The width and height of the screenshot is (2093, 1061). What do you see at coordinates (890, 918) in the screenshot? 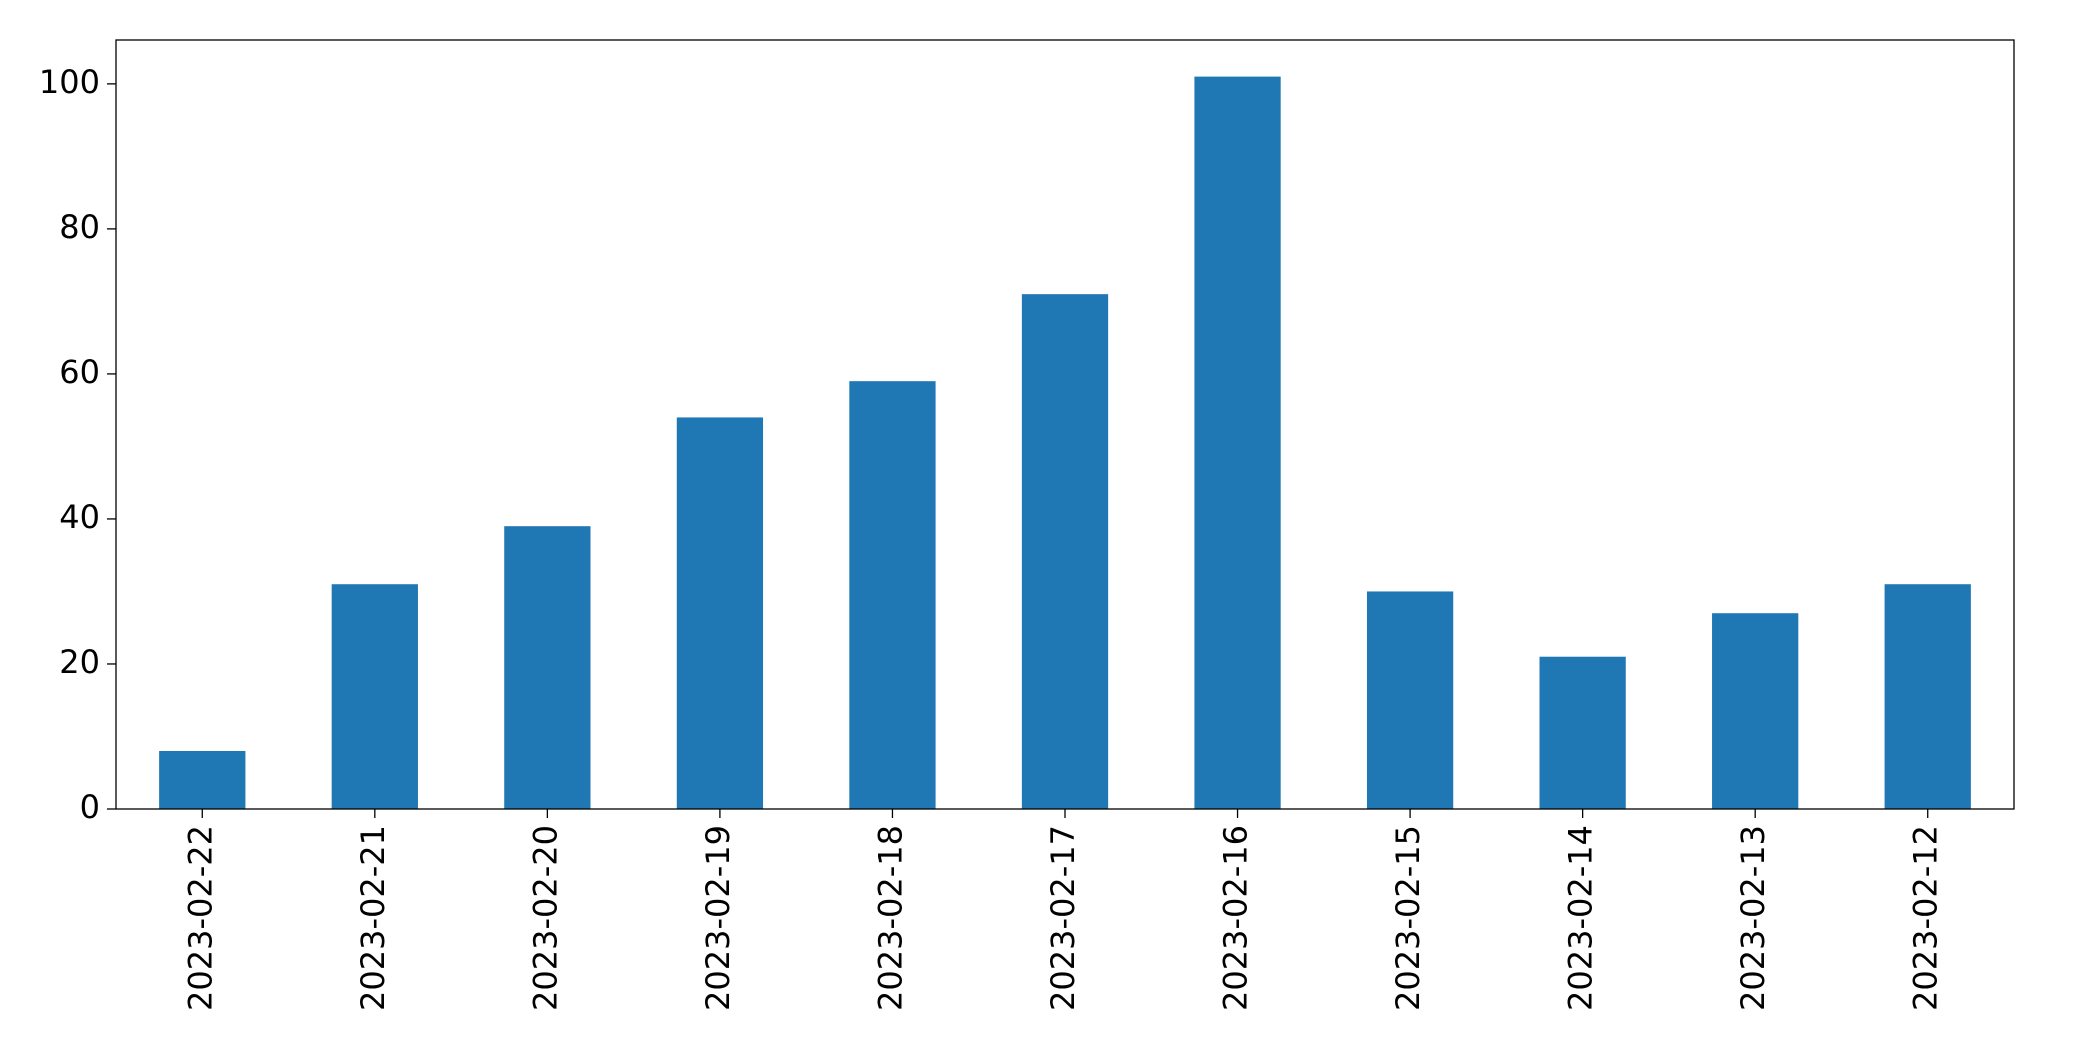
I see `x-tick-label: 2023-02-18` at bounding box center [890, 918].